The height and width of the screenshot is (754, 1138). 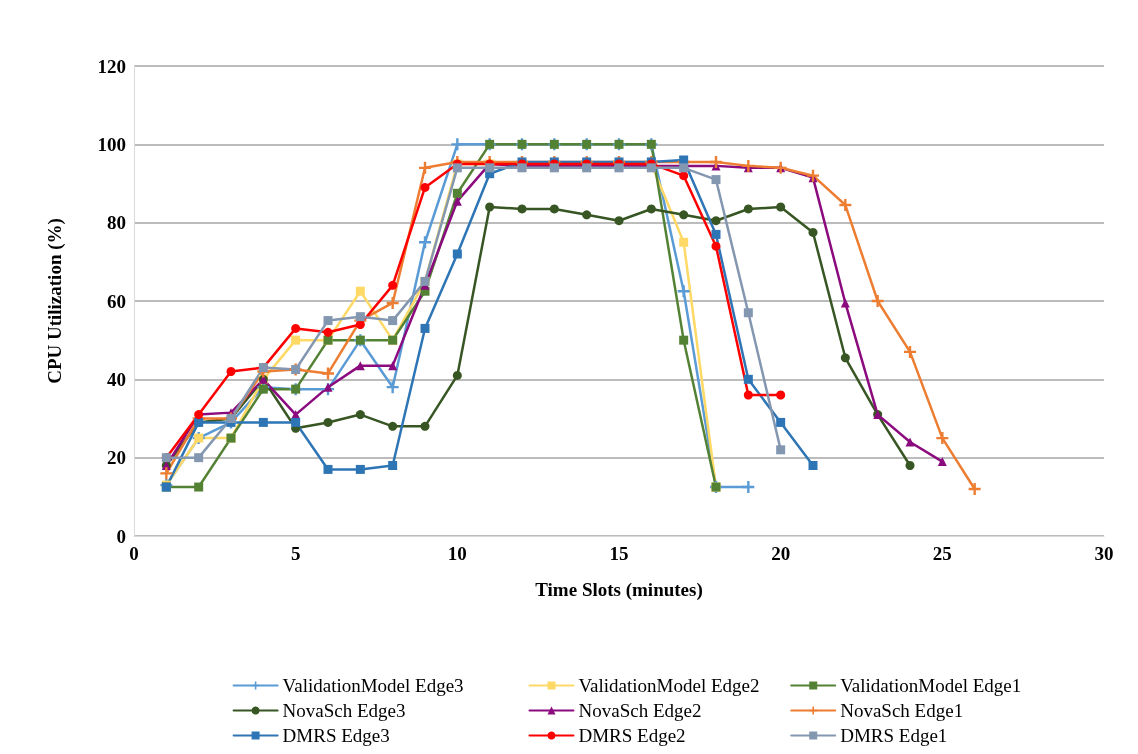 What do you see at coordinates (373, 685) in the screenshot?
I see `legend-label: ValidationModel Edge3` at bounding box center [373, 685].